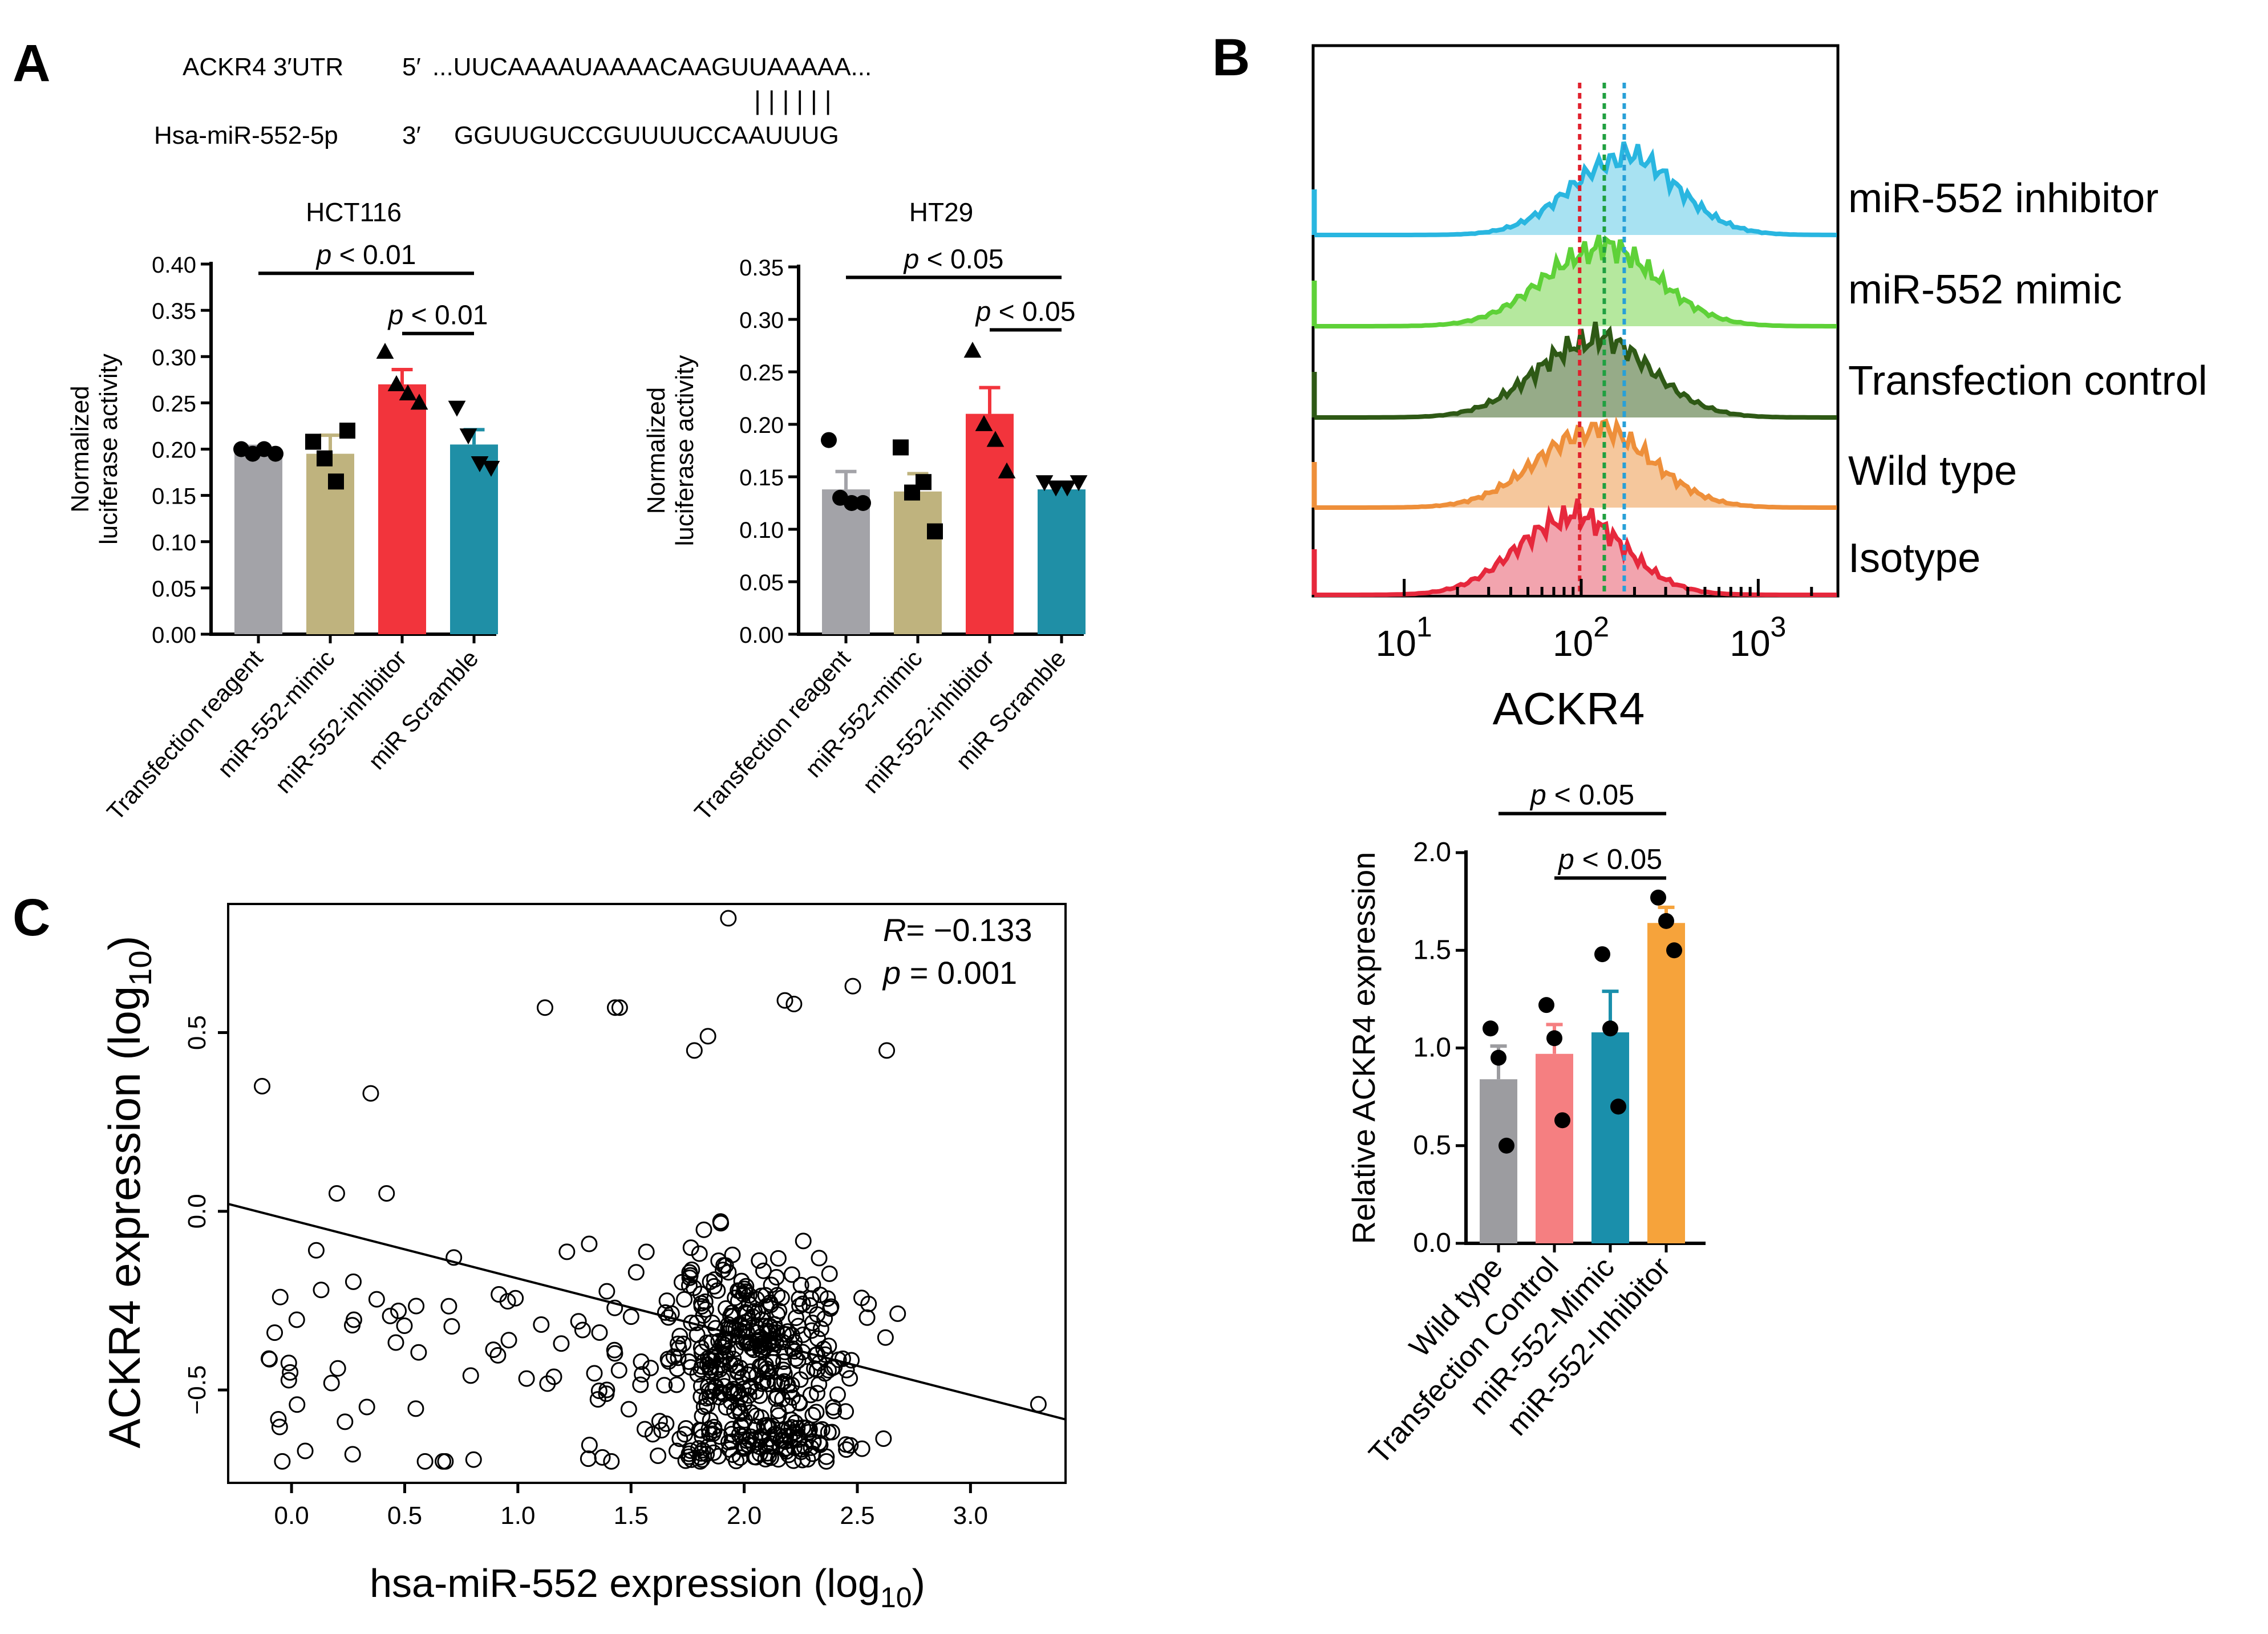 The width and height of the screenshot is (2268, 1634). Describe the element at coordinates (744, 1516) in the screenshot. I see `x-tick-label: 2.0` at that location.